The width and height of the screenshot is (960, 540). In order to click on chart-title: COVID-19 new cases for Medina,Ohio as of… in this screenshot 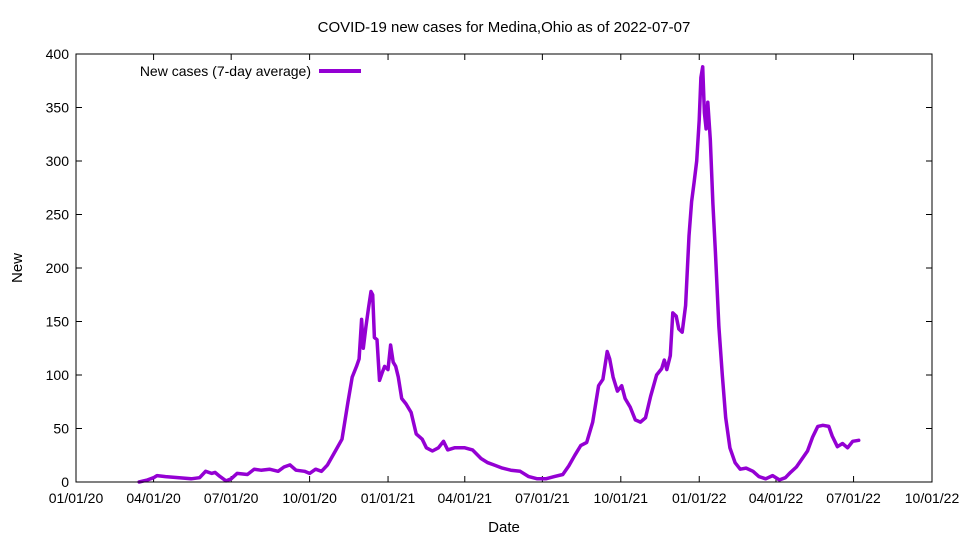, I will do `click(504, 27)`.